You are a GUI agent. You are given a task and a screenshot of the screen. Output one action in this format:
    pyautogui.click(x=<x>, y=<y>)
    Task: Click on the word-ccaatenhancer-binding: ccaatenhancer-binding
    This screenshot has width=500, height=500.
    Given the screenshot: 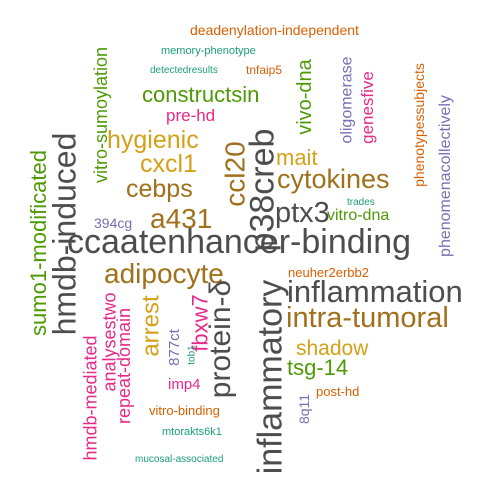 What is the action you would take?
    pyautogui.click(x=239, y=242)
    